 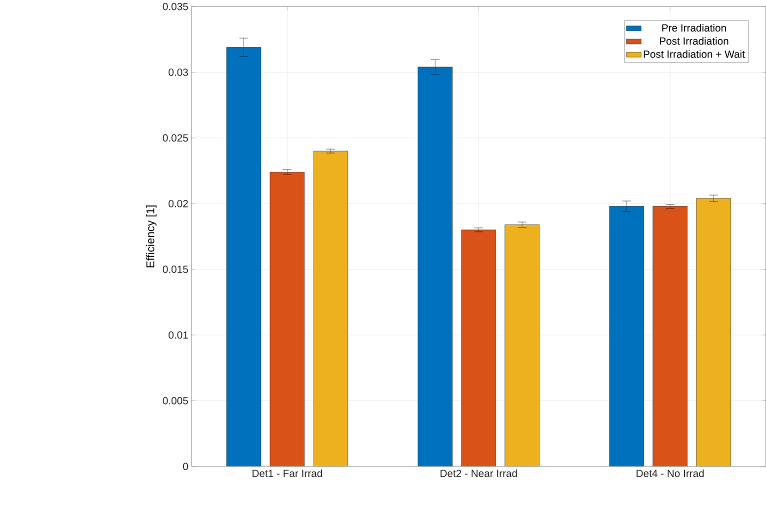 I want to click on x-tick-label: Det4 - No Irrad, so click(x=670, y=473).